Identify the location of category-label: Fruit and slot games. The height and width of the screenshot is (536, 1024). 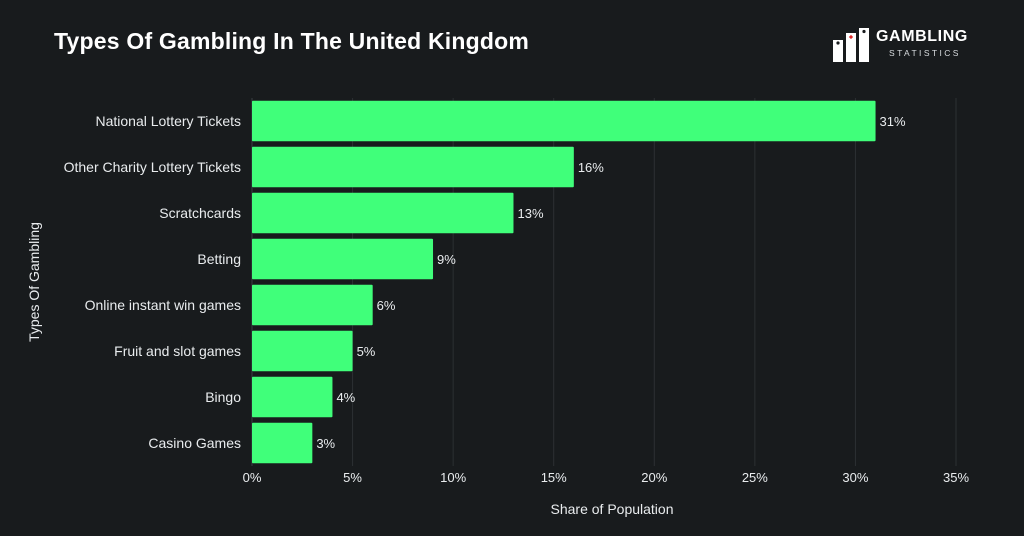
(177, 351).